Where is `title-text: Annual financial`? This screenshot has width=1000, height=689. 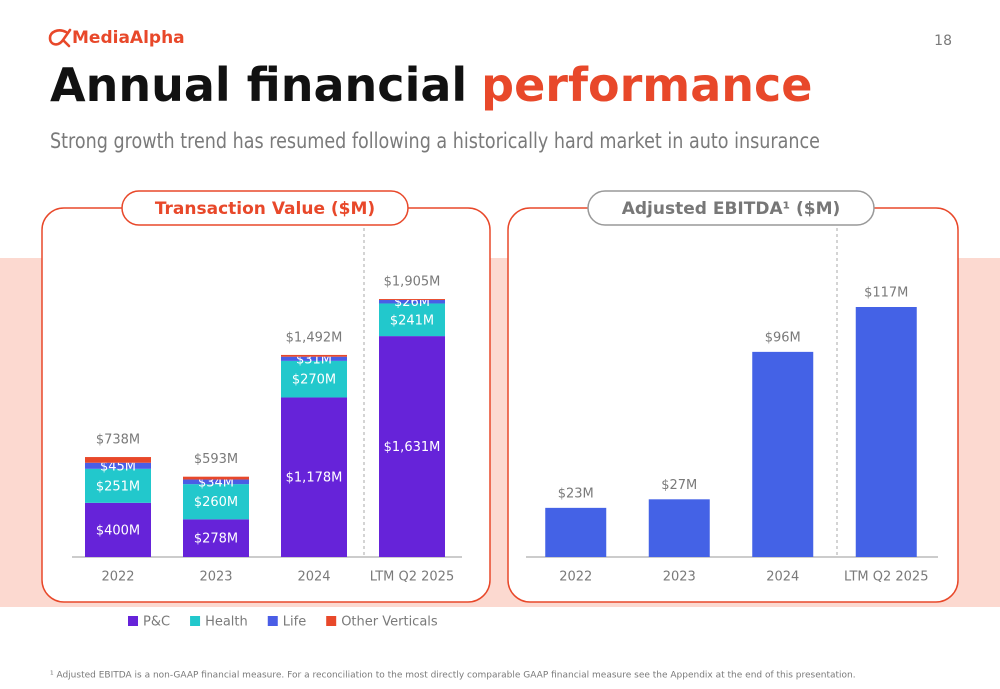 title-text: Annual financial is located at coordinates (258, 85).